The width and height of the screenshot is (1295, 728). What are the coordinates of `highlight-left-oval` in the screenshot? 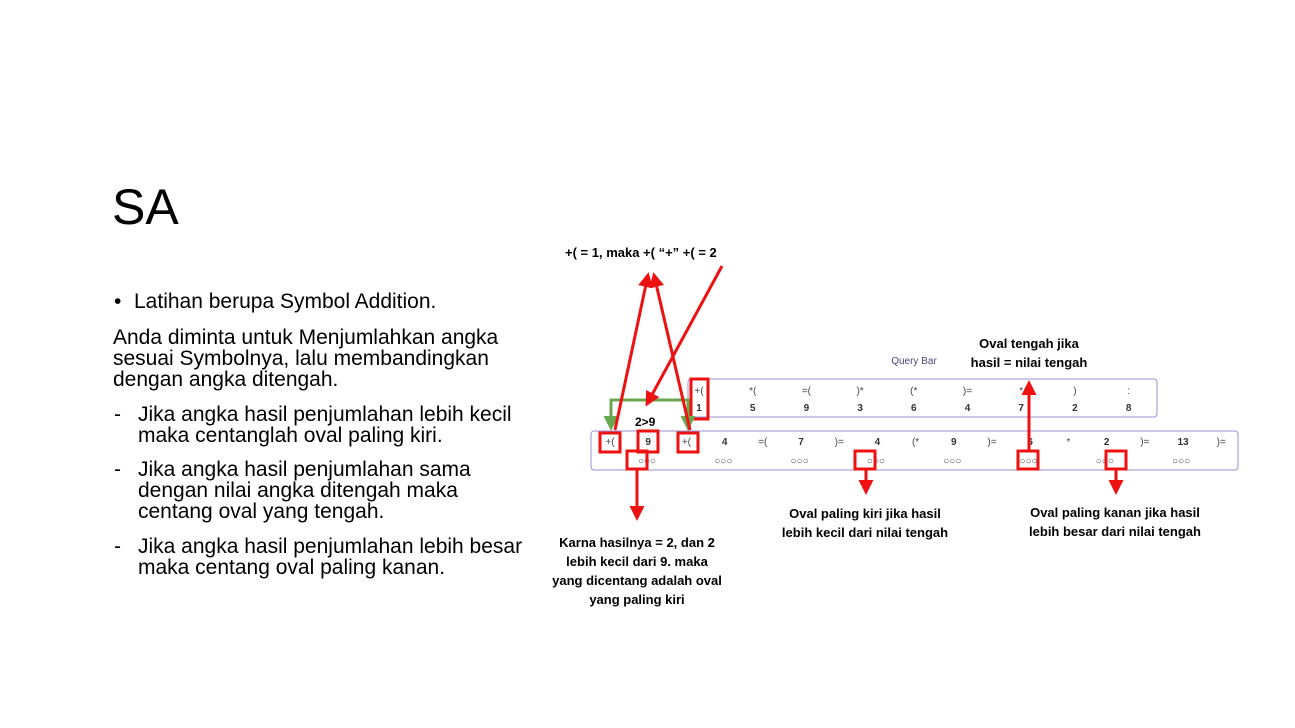 It's located at (637, 460).